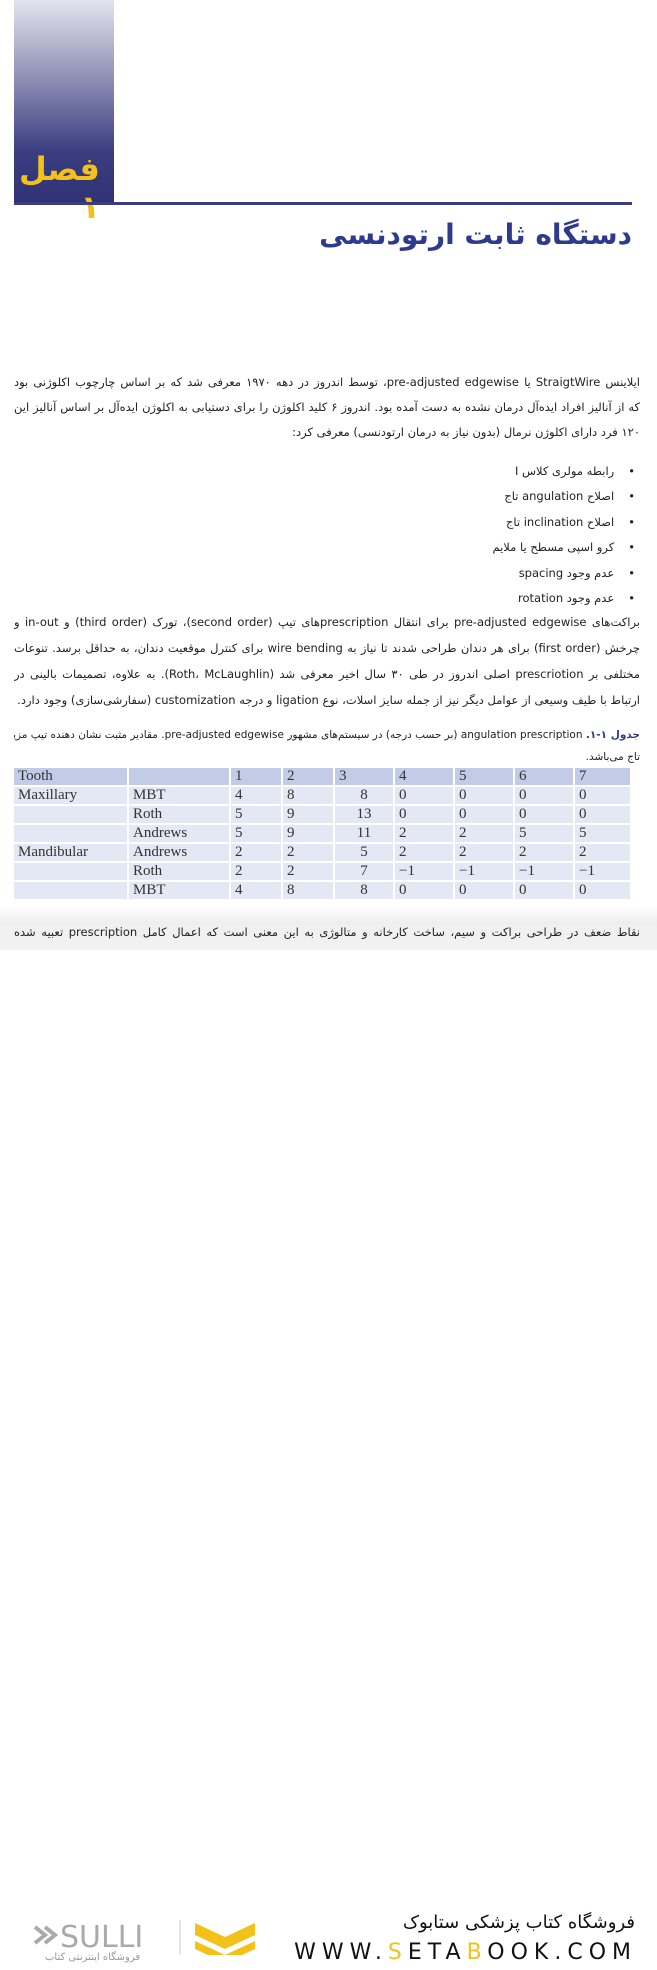  Describe the element at coordinates (364, 814) in the screenshot. I see `table-cell: 13` at that location.